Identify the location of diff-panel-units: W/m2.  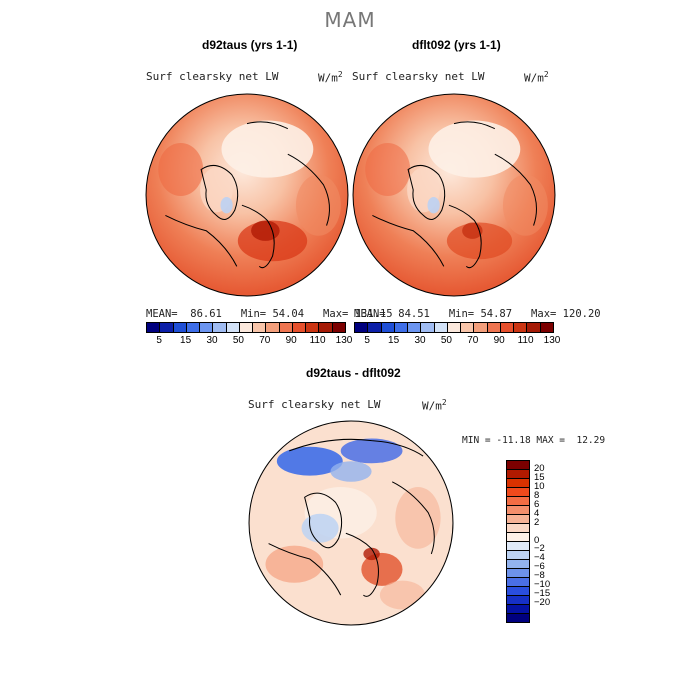
(434, 405).